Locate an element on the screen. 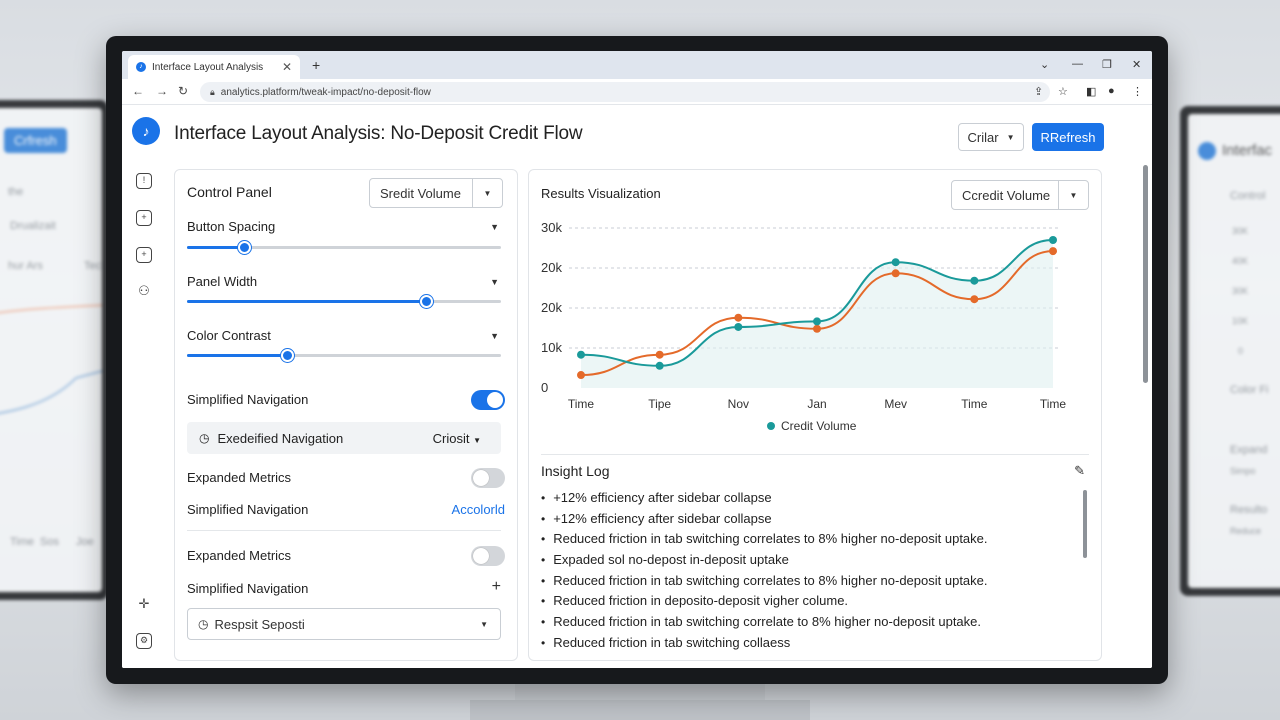 Image resolution: width=1280 pixels, height=720 pixels. y-tick-label: 0 is located at coordinates (544, 387).